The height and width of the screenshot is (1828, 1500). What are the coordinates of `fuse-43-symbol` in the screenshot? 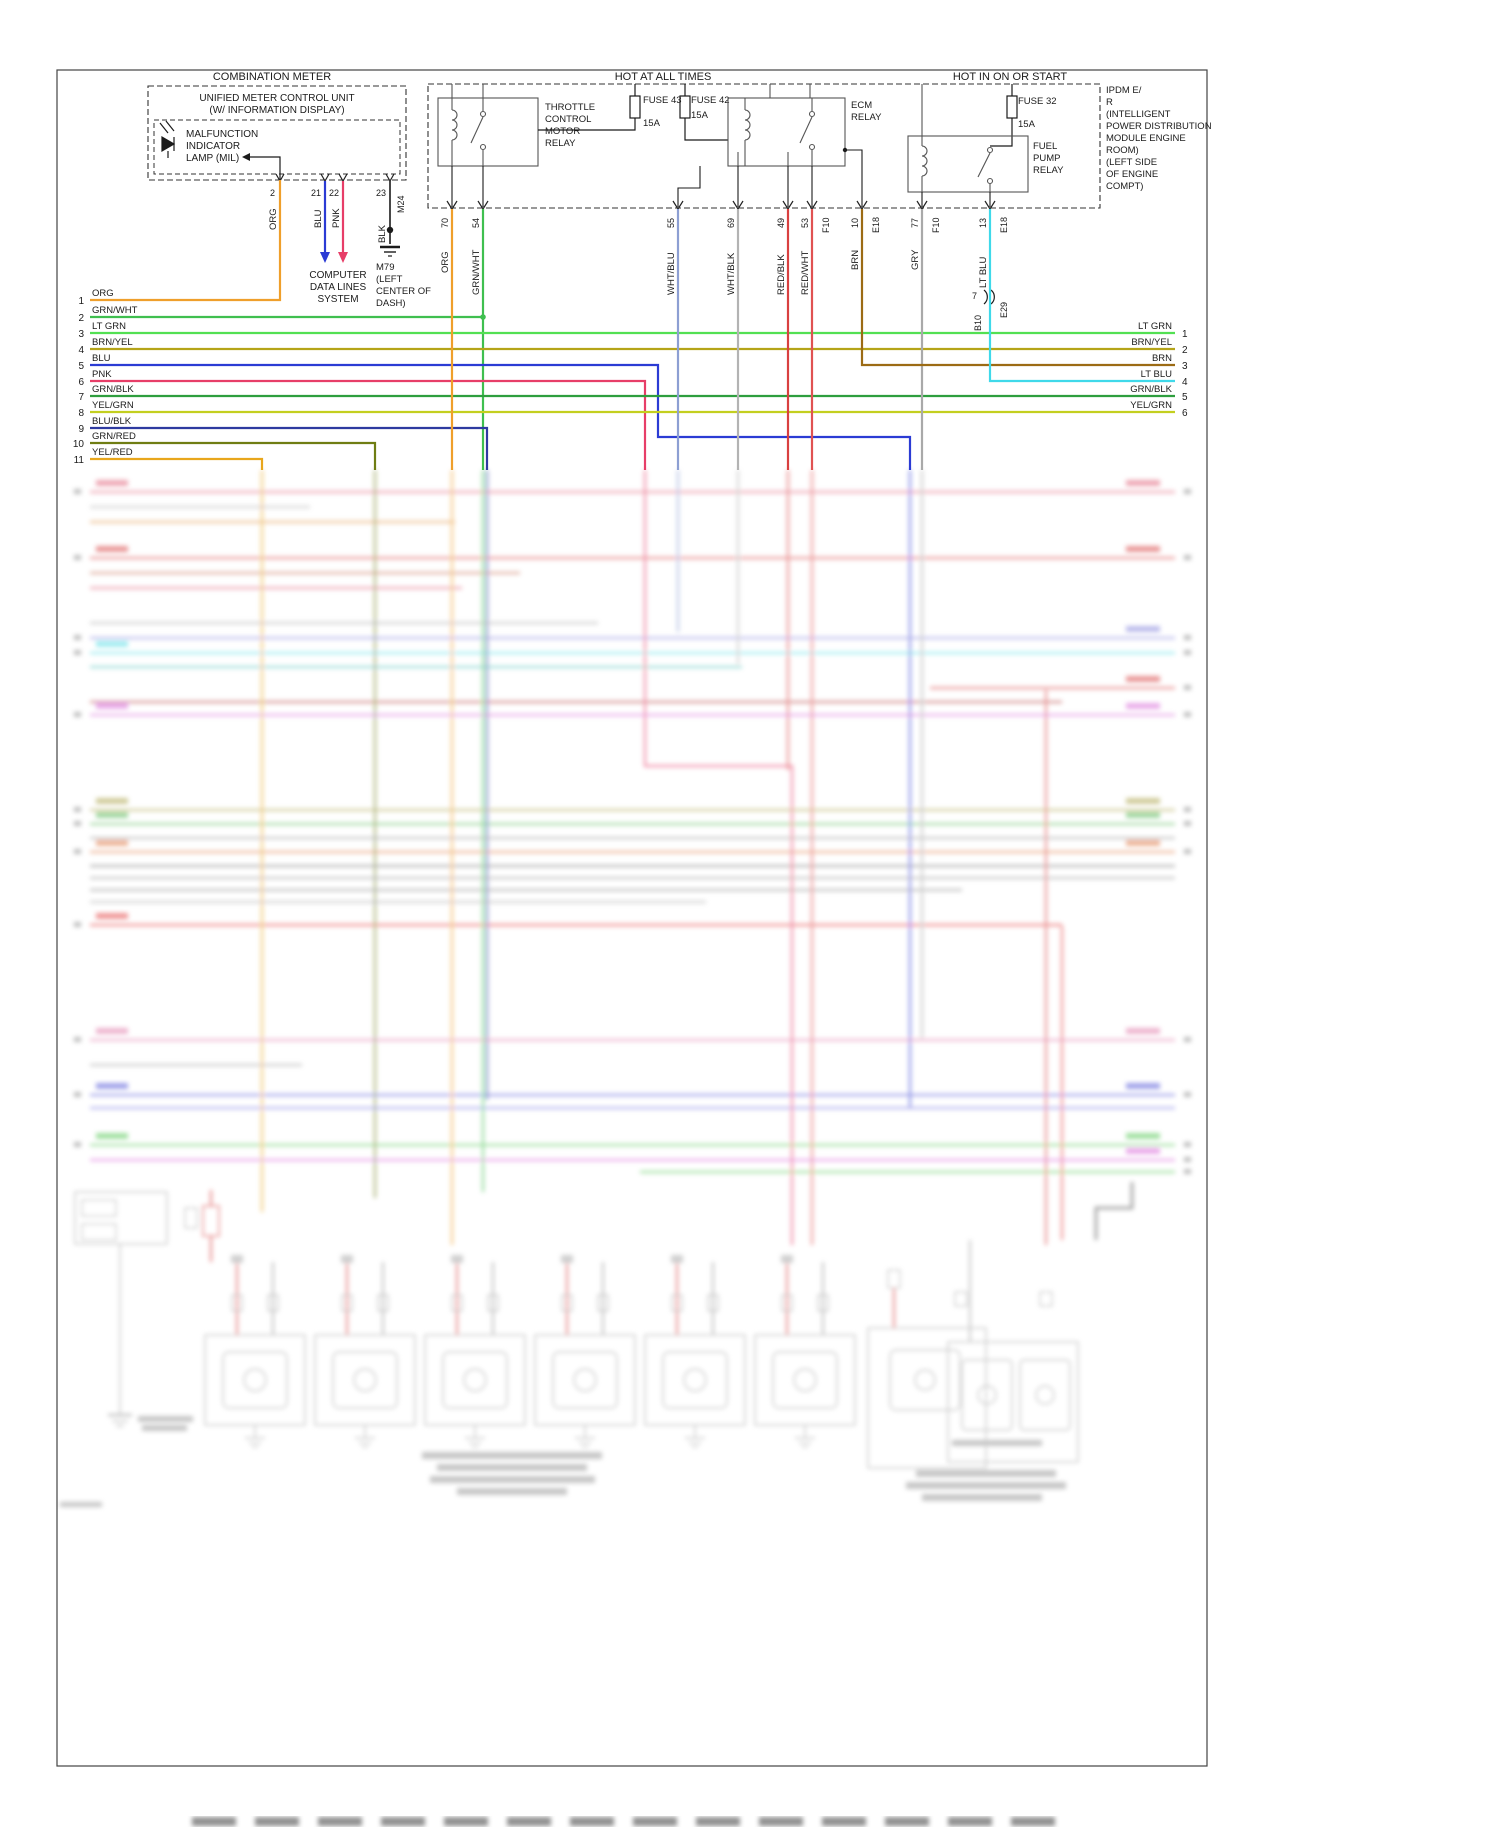 It's located at (589, 107).